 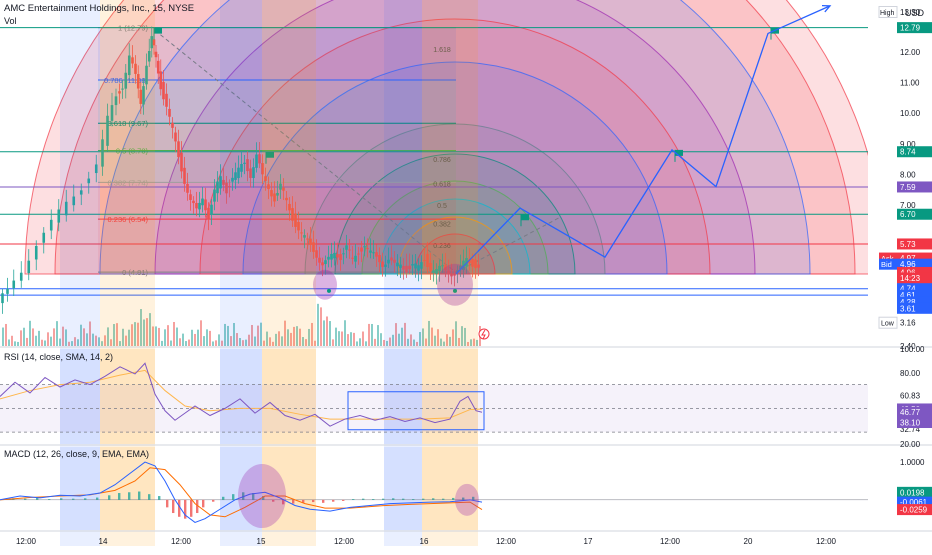 What do you see at coordinates (588, 541) in the screenshot?
I see `time-tick-7: 17` at bounding box center [588, 541].